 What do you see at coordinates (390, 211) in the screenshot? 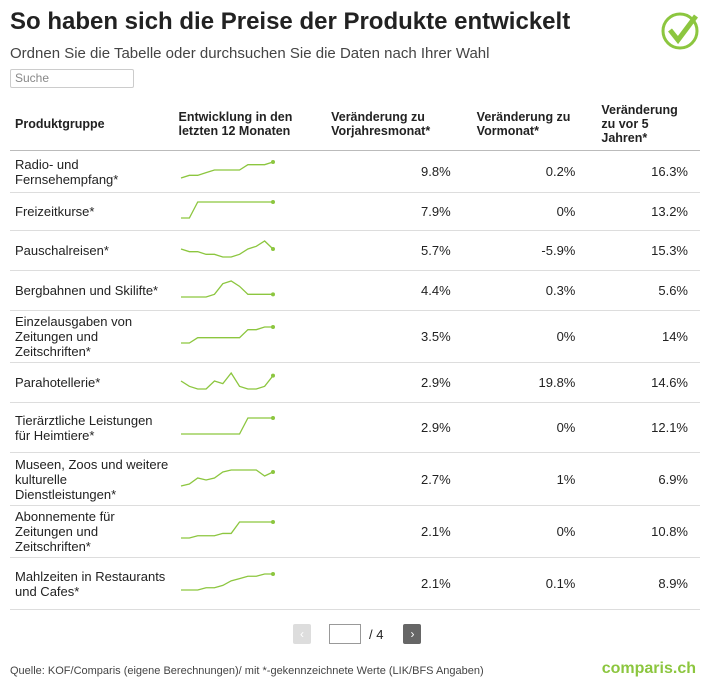
I see `value-cell: 7.9%` at bounding box center [390, 211].